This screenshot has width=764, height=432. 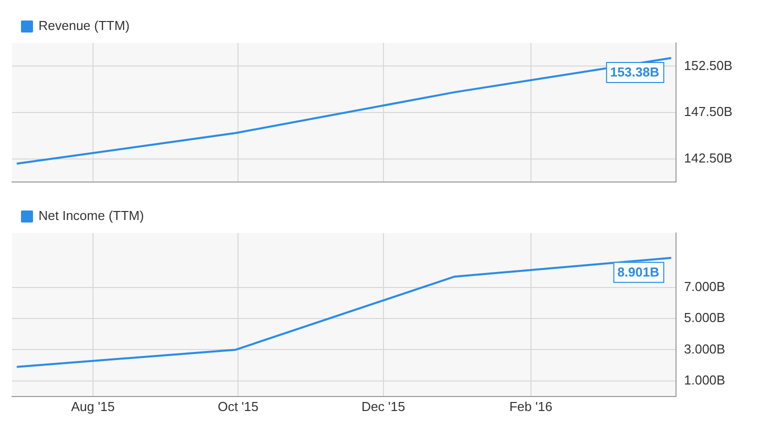 What do you see at coordinates (91, 216) in the screenshot?
I see `legend-label: Net Income (TTM)` at bounding box center [91, 216].